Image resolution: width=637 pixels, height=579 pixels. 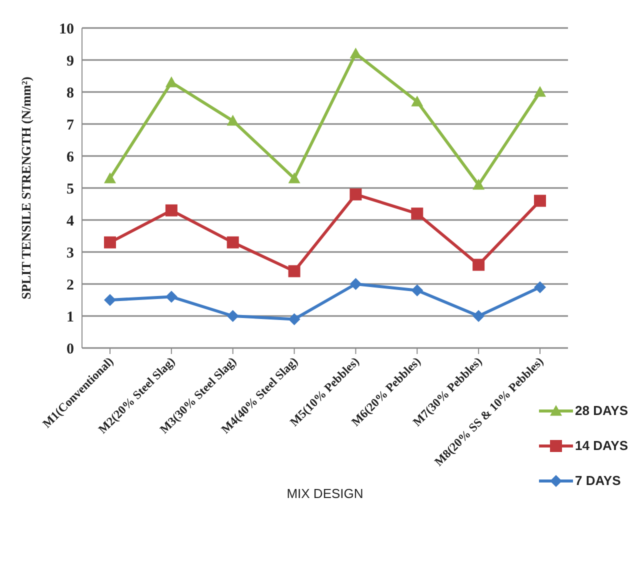 I want to click on legend-label: 7 DAYS, so click(x=598, y=480).